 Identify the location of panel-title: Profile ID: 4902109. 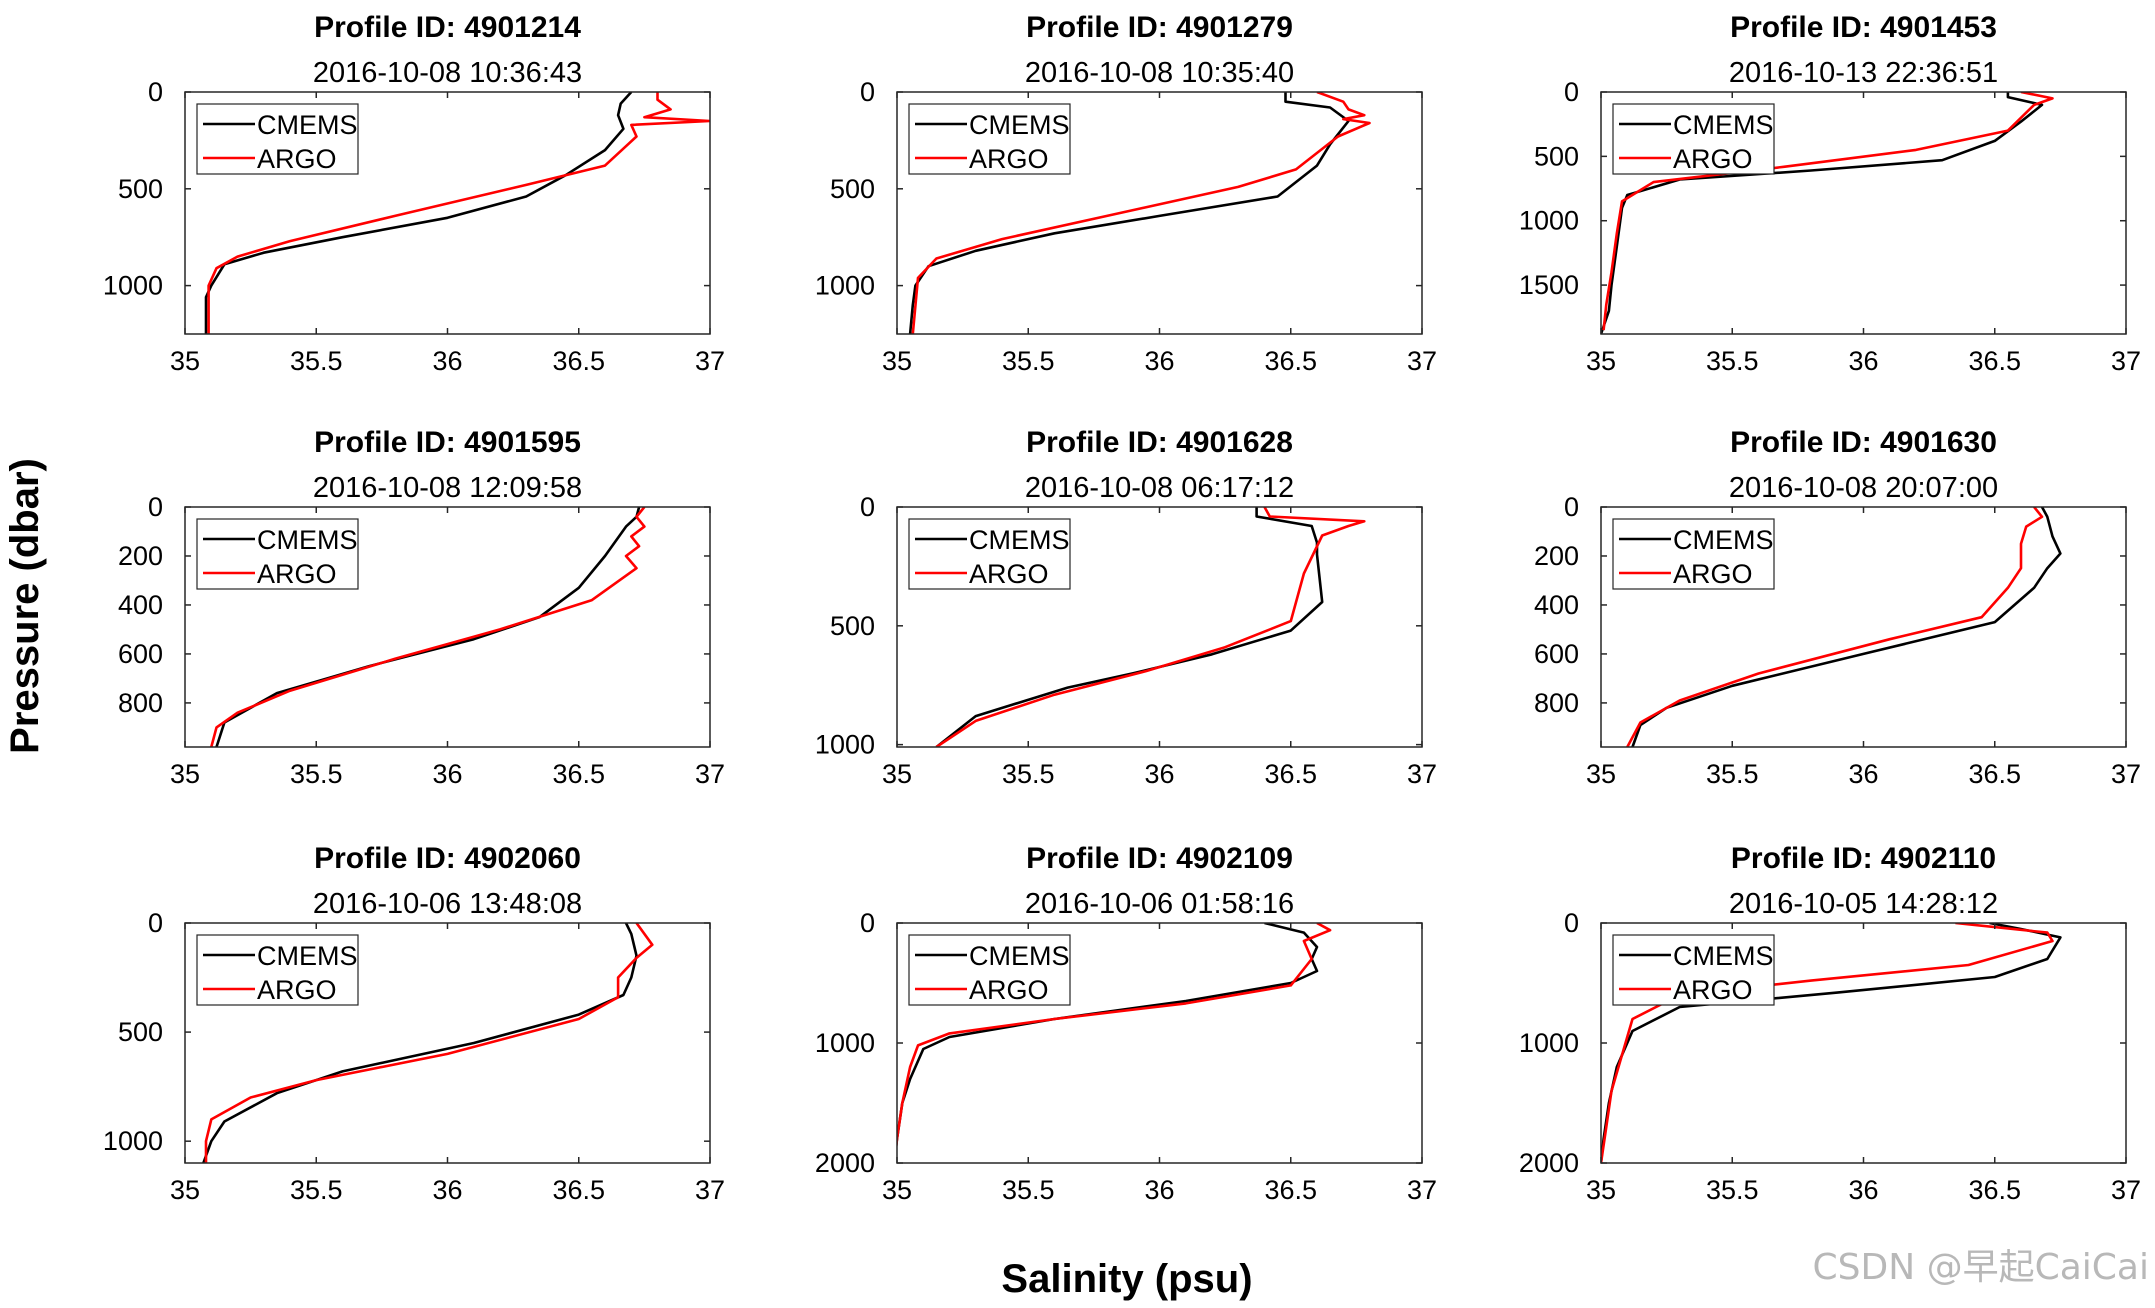
(1159, 858).